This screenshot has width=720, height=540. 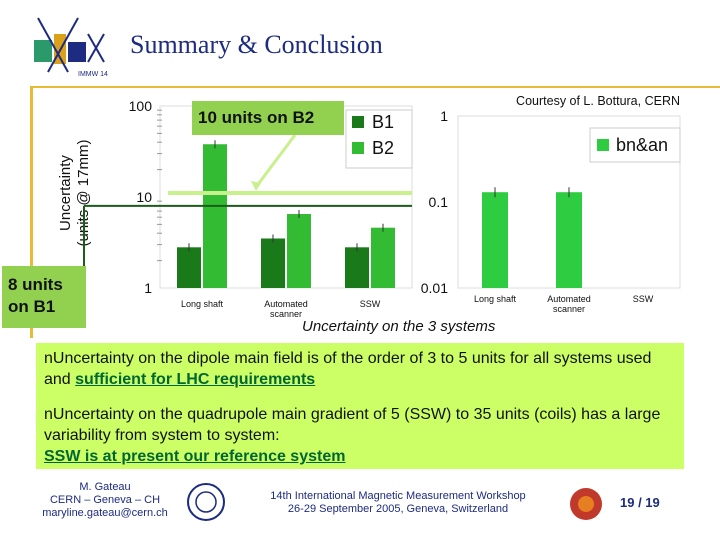 What do you see at coordinates (256, 44) in the screenshot?
I see `page-title: Summary & Conclusion` at bounding box center [256, 44].